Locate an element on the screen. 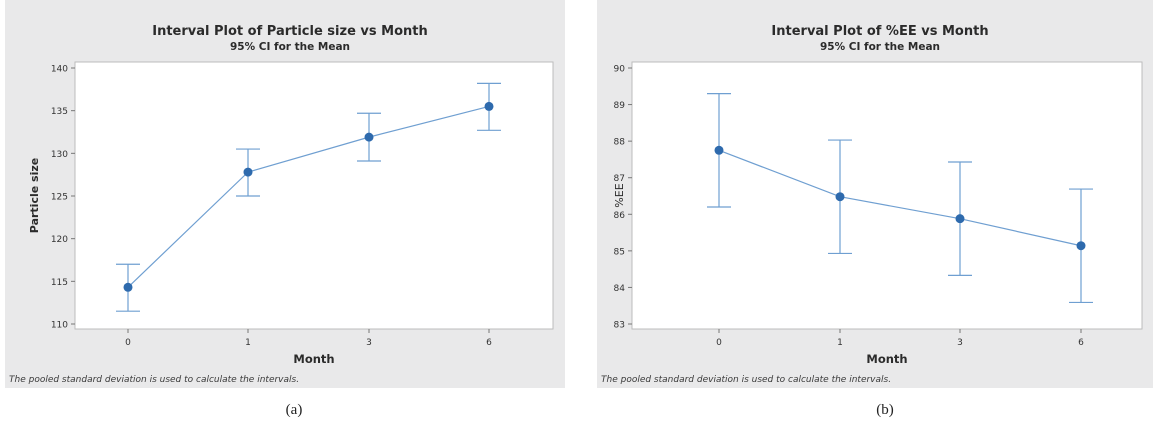 This screenshot has height=423, width=1156. y-tick-label: 84 is located at coordinates (620, 289).